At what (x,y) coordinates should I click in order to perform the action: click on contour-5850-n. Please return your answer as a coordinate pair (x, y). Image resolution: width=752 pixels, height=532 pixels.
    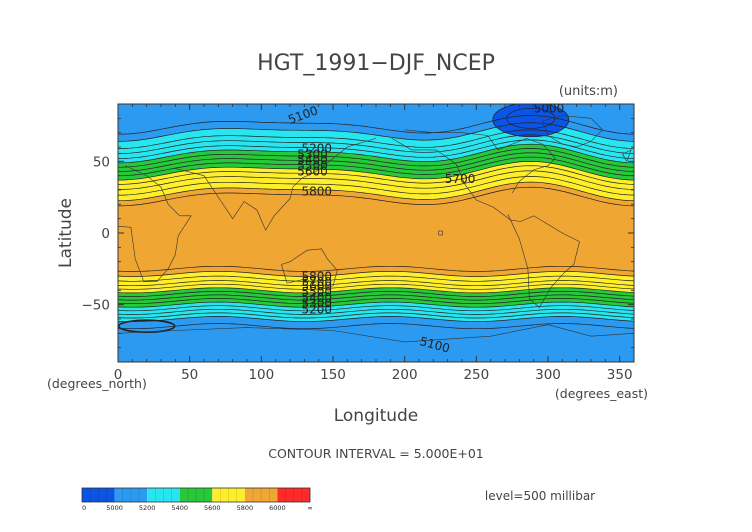
    Looking at the image, I should click on (376, 196).